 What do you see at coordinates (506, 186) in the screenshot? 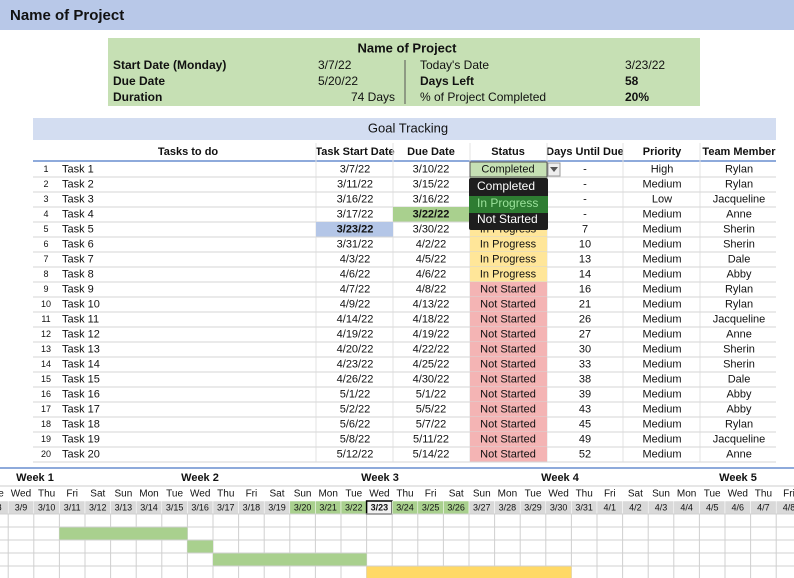
I see `dropdown-option: Completed` at bounding box center [506, 186].